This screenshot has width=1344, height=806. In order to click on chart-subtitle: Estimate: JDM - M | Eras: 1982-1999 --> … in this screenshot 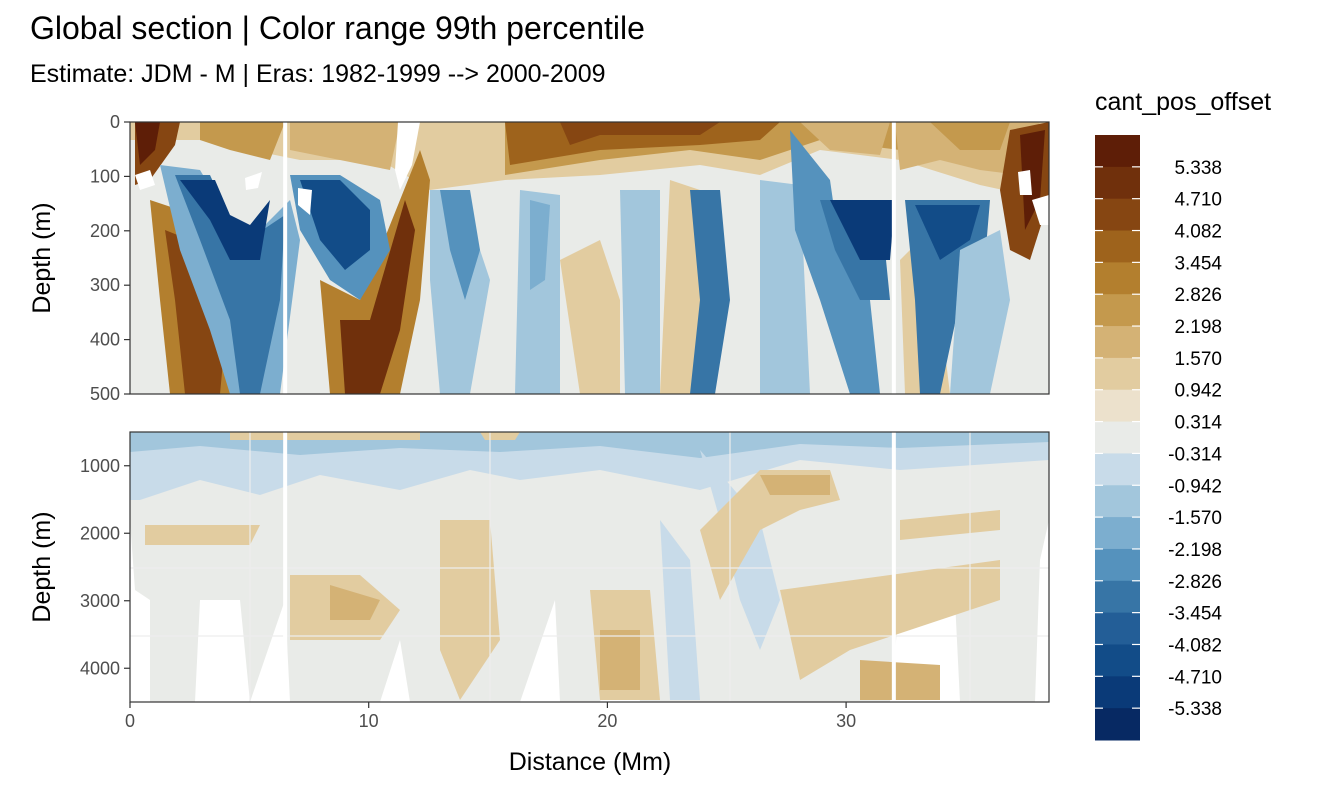, I will do `click(318, 74)`.